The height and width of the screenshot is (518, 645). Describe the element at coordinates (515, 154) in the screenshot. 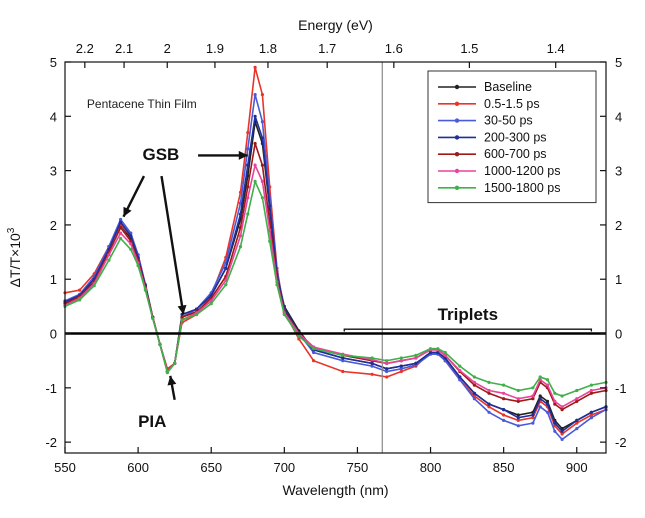

I see `legend-entry-label: 600-700 ps` at that location.